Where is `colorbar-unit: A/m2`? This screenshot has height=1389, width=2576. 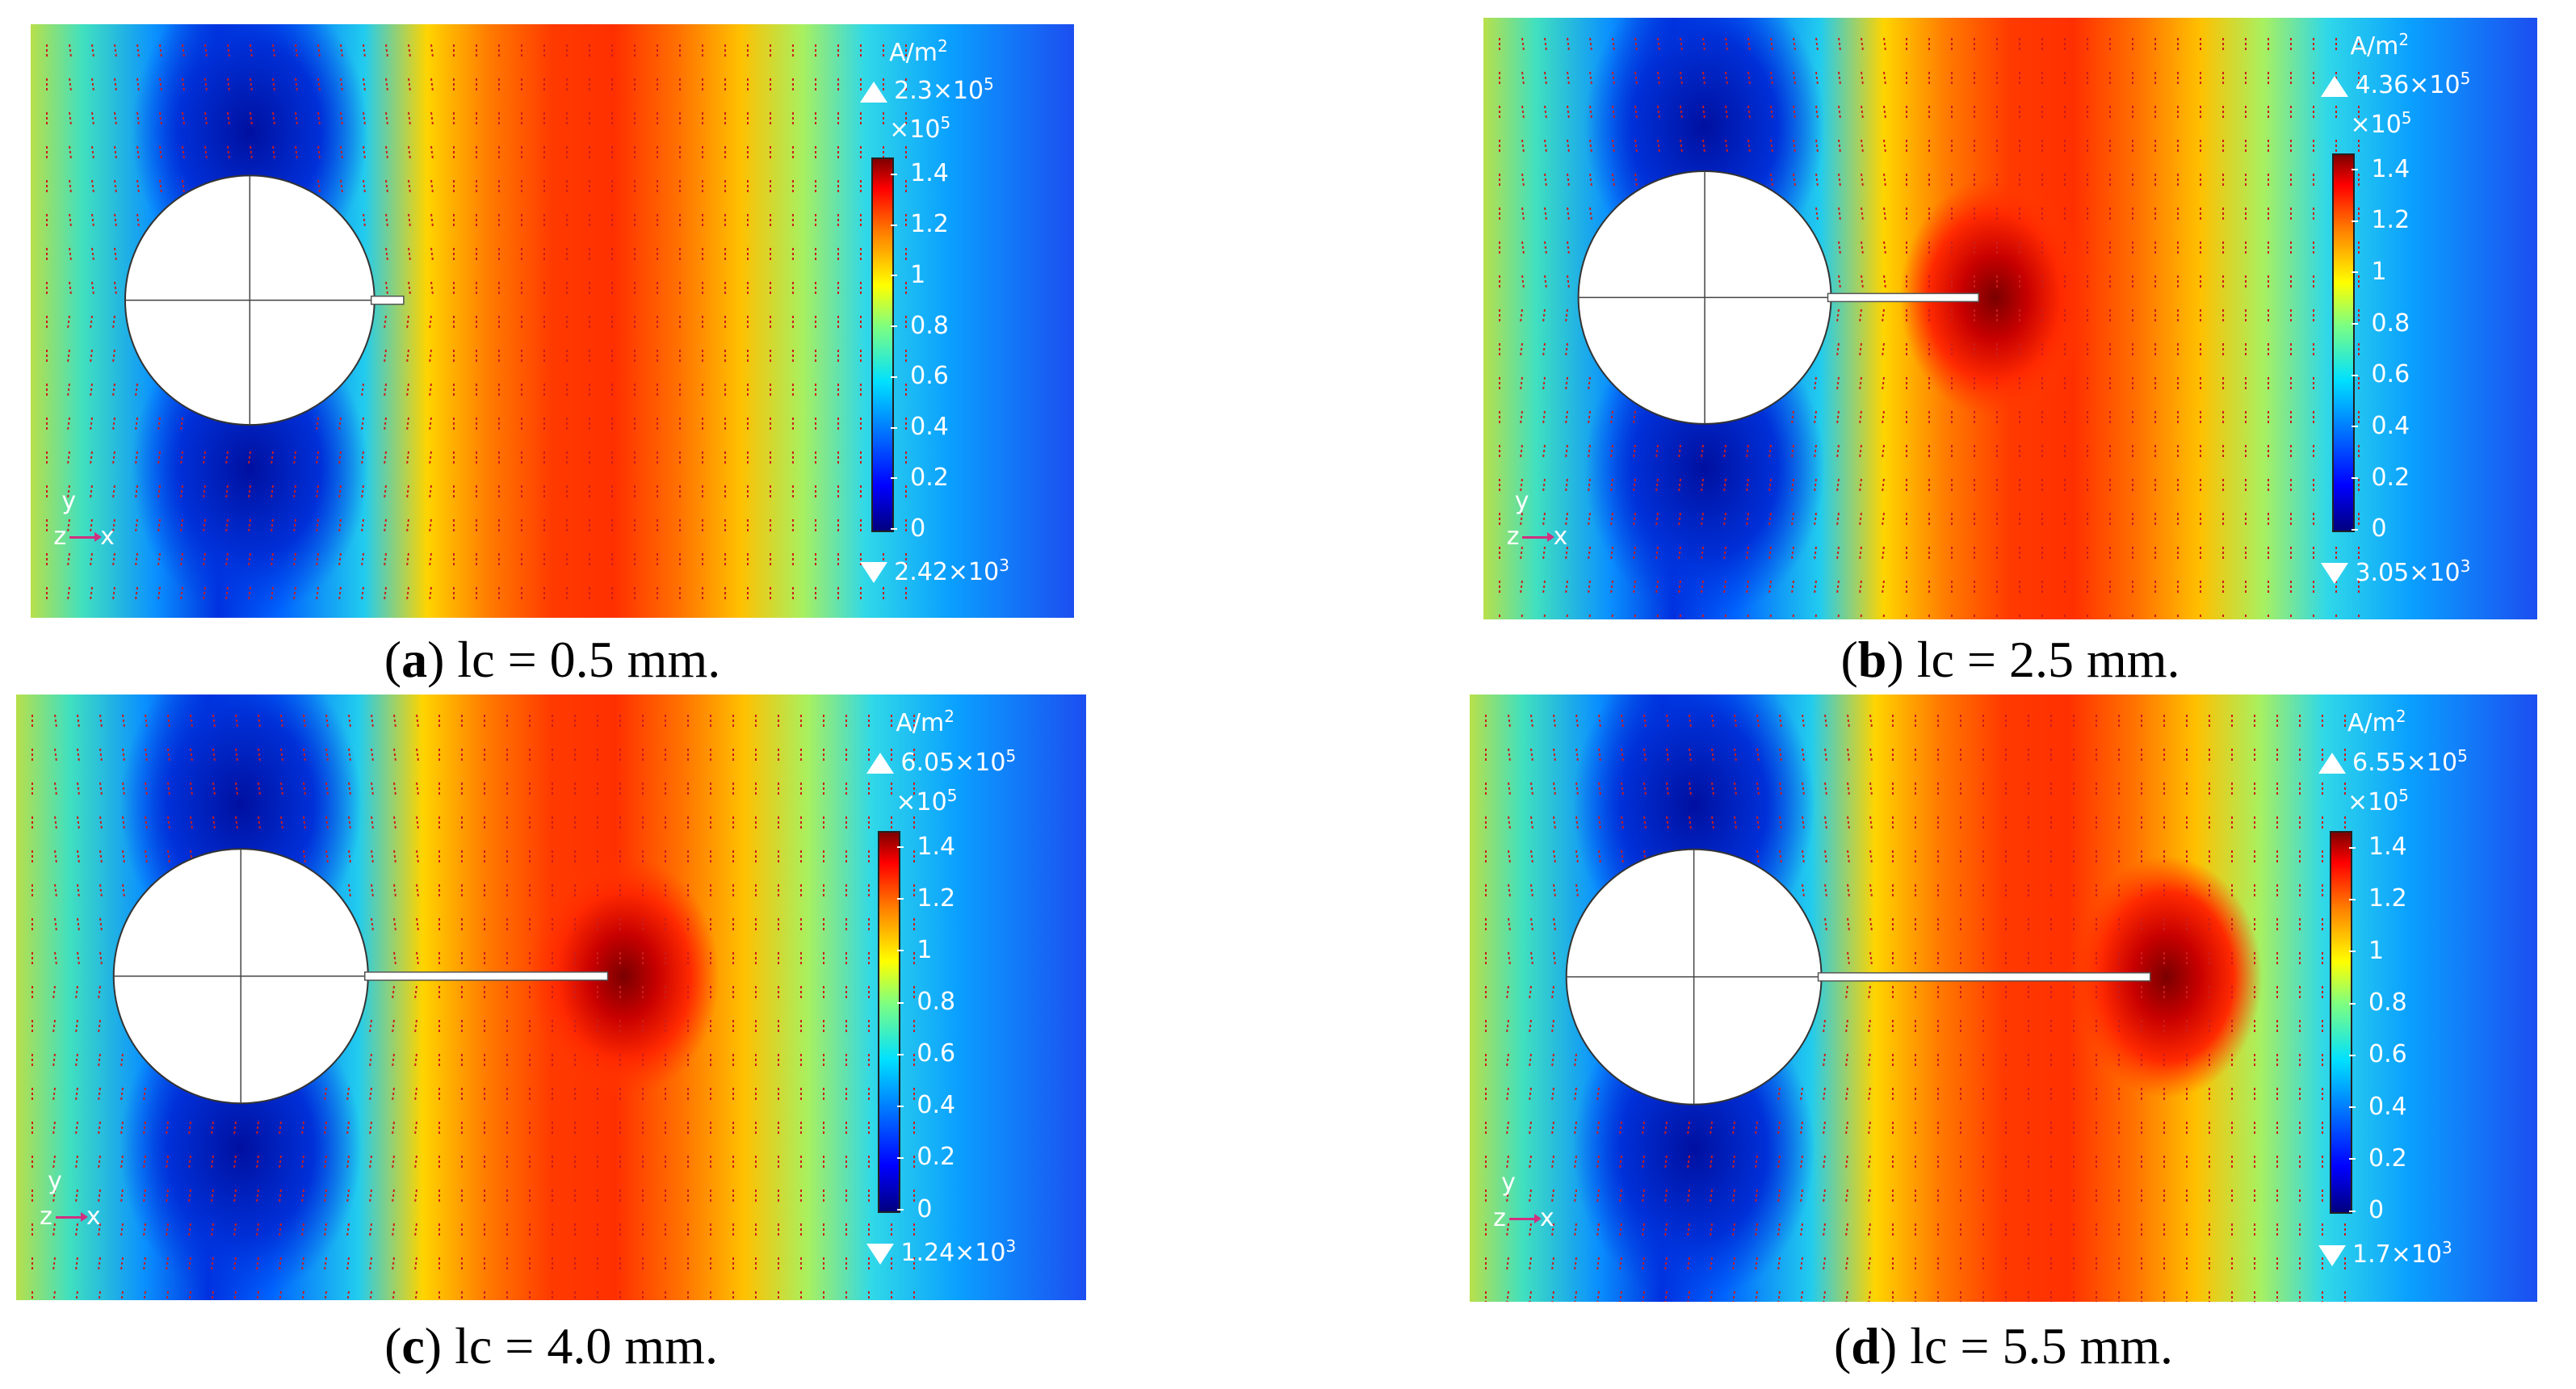
colorbar-unit: A/m2 is located at coordinates (925, 722).